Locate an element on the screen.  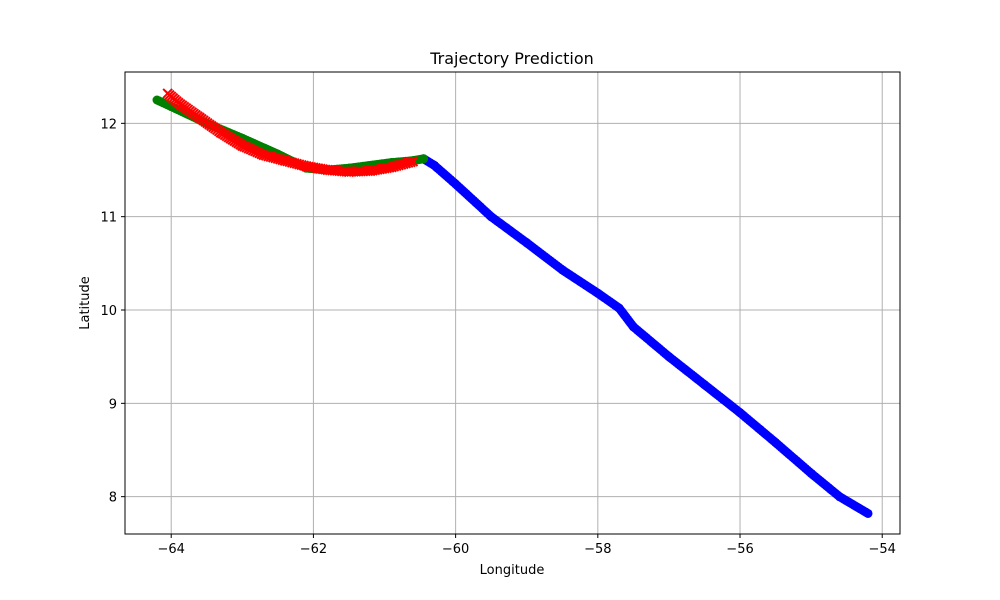
y-tick-label: 12 is located at coordinates (108, 124).